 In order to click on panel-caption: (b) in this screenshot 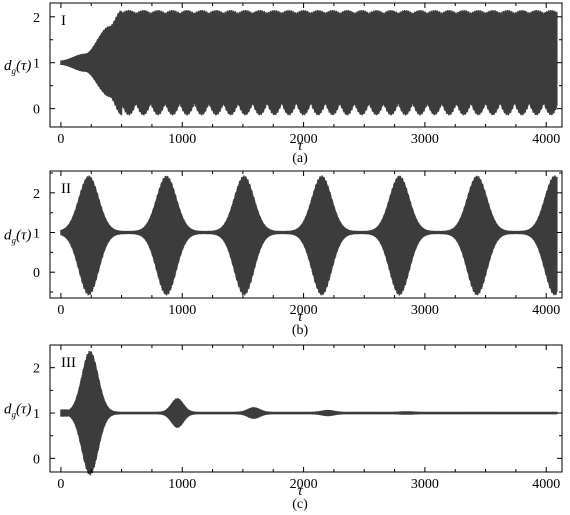, I will do `click(300, 330)`.